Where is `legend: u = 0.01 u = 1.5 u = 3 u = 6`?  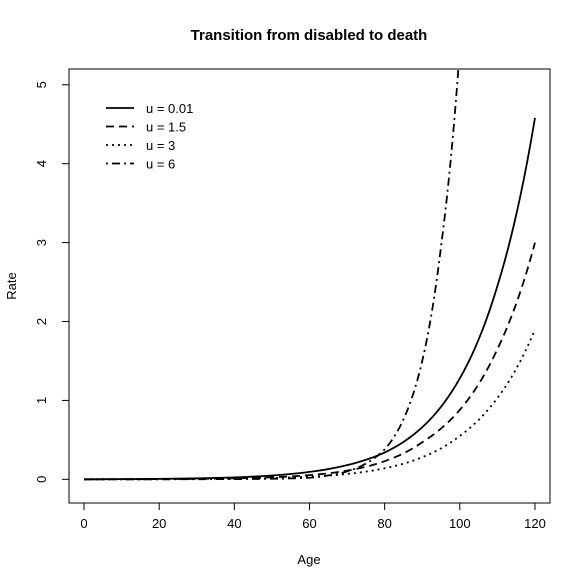
legend: u = 0.01 u = 1.5 u = 3 u = 6 is located at coordinates (149, 136).